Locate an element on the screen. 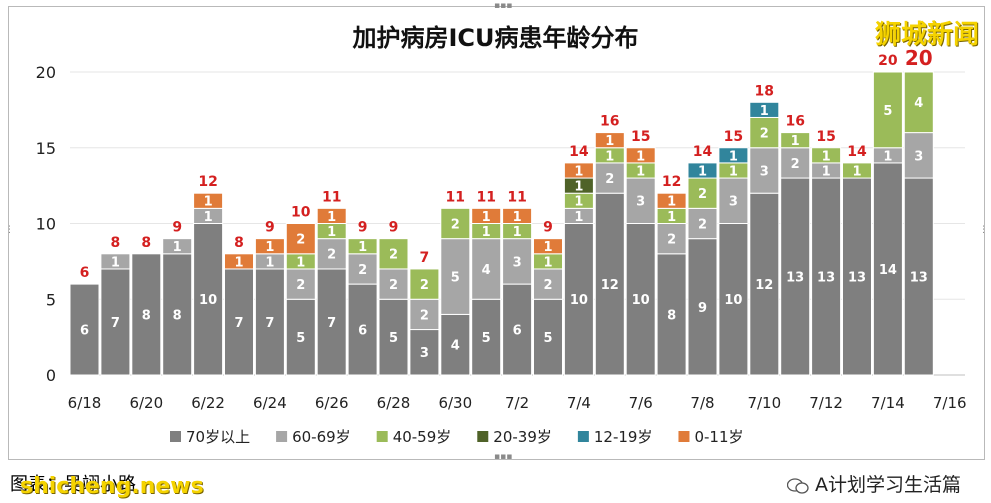 The height and width of the screenshot is (503, 991). wechat-icon is located at coordinates (798, 485).